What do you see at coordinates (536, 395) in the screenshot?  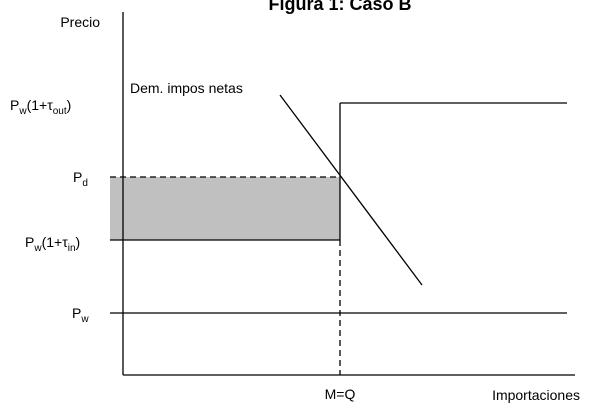 I see `x-axis-label: Importaciones` at bounding box center [536, 395].